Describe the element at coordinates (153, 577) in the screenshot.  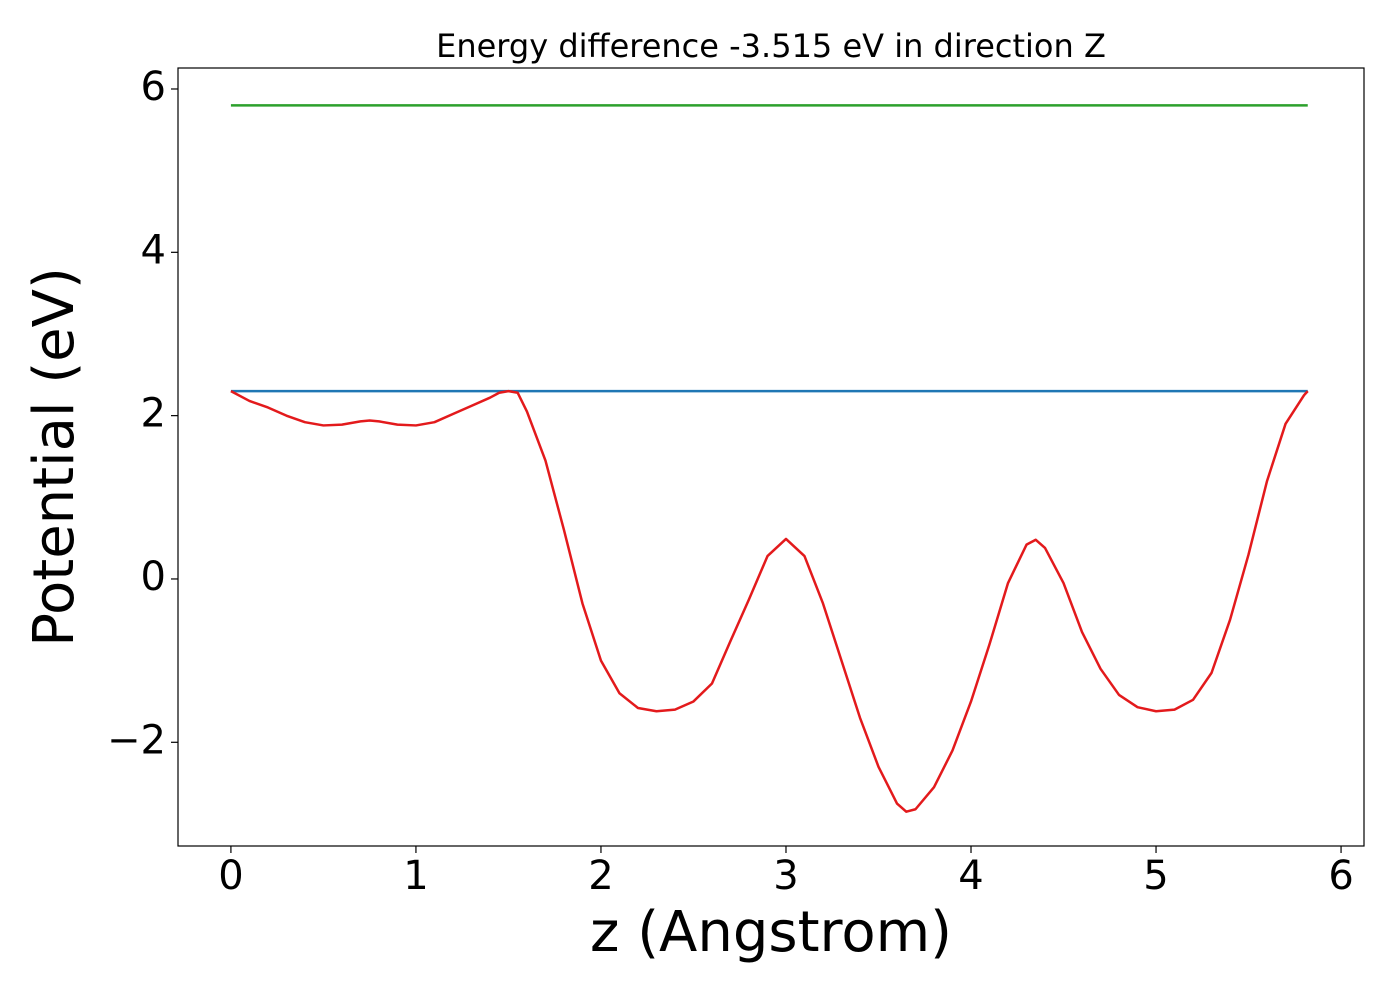
I see `y-tick-label: 0` at that location.